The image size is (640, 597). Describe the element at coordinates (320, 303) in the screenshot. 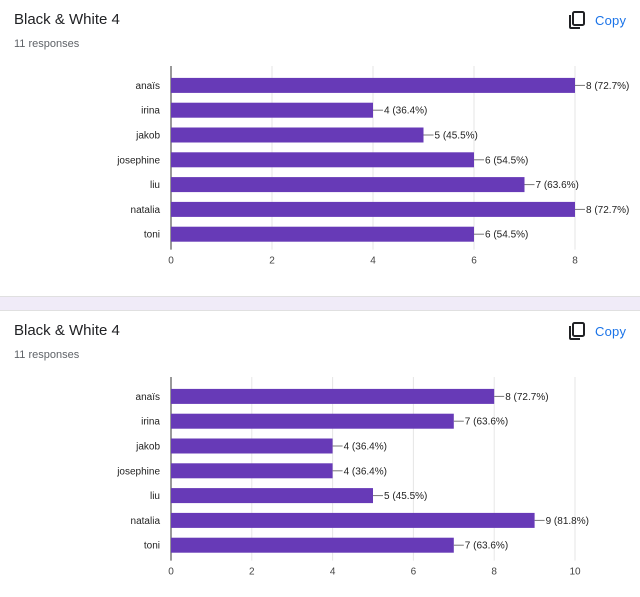

I see `card-separator` at that location.